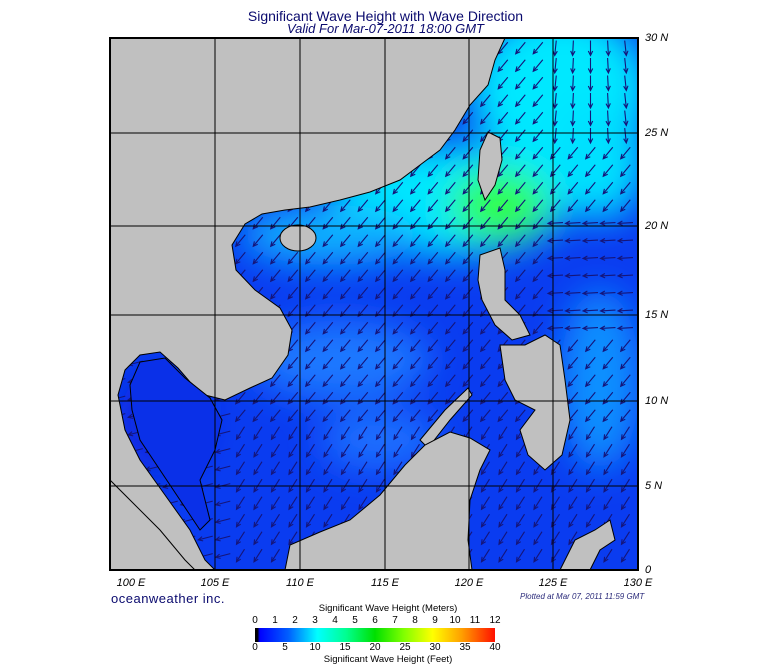 The height and width of the screenshot is (665, 775). What do you see at coordinates (375, 647) in the screenshot?
I see `colorbar-feet-tick: 20` at bounding box center [375, 647].